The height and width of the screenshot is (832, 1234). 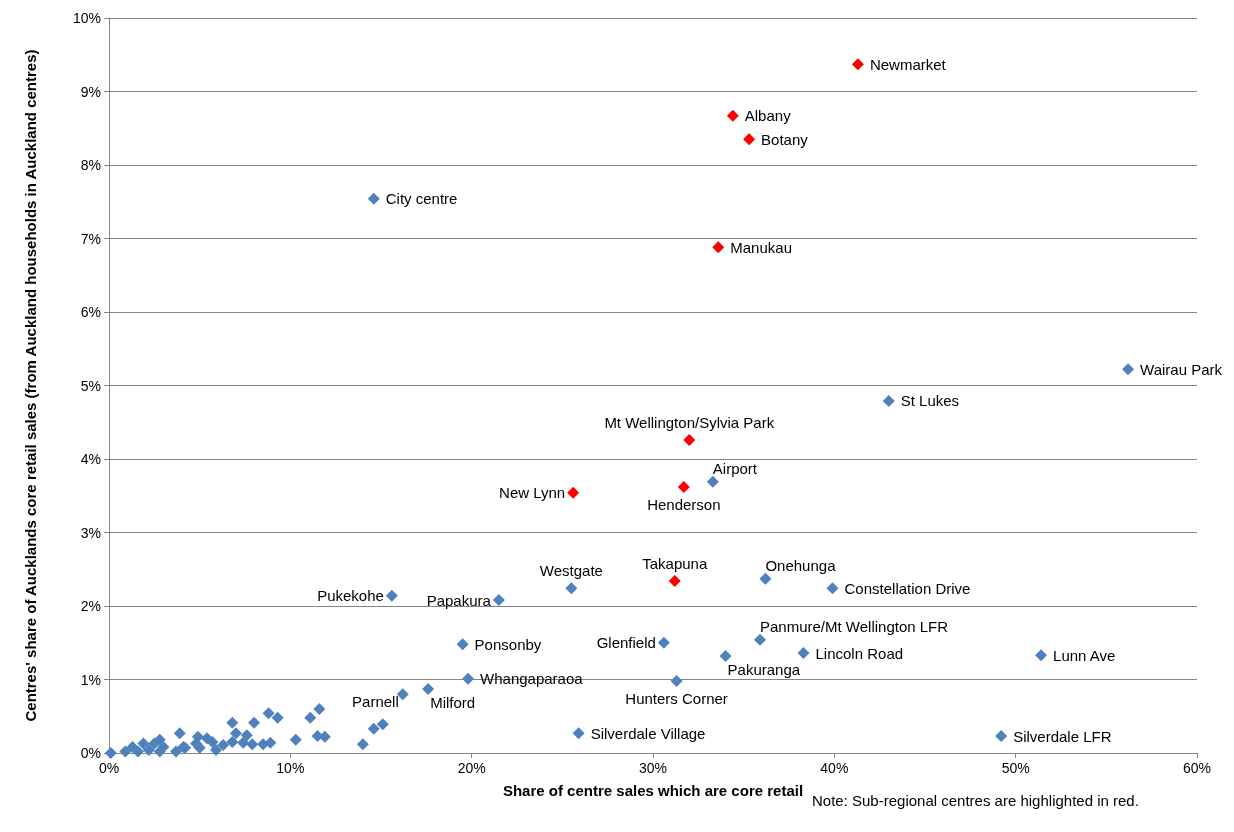 I want to click on annotation: Mt Wellington/Sylvia Park, so click(x=689, y=422).